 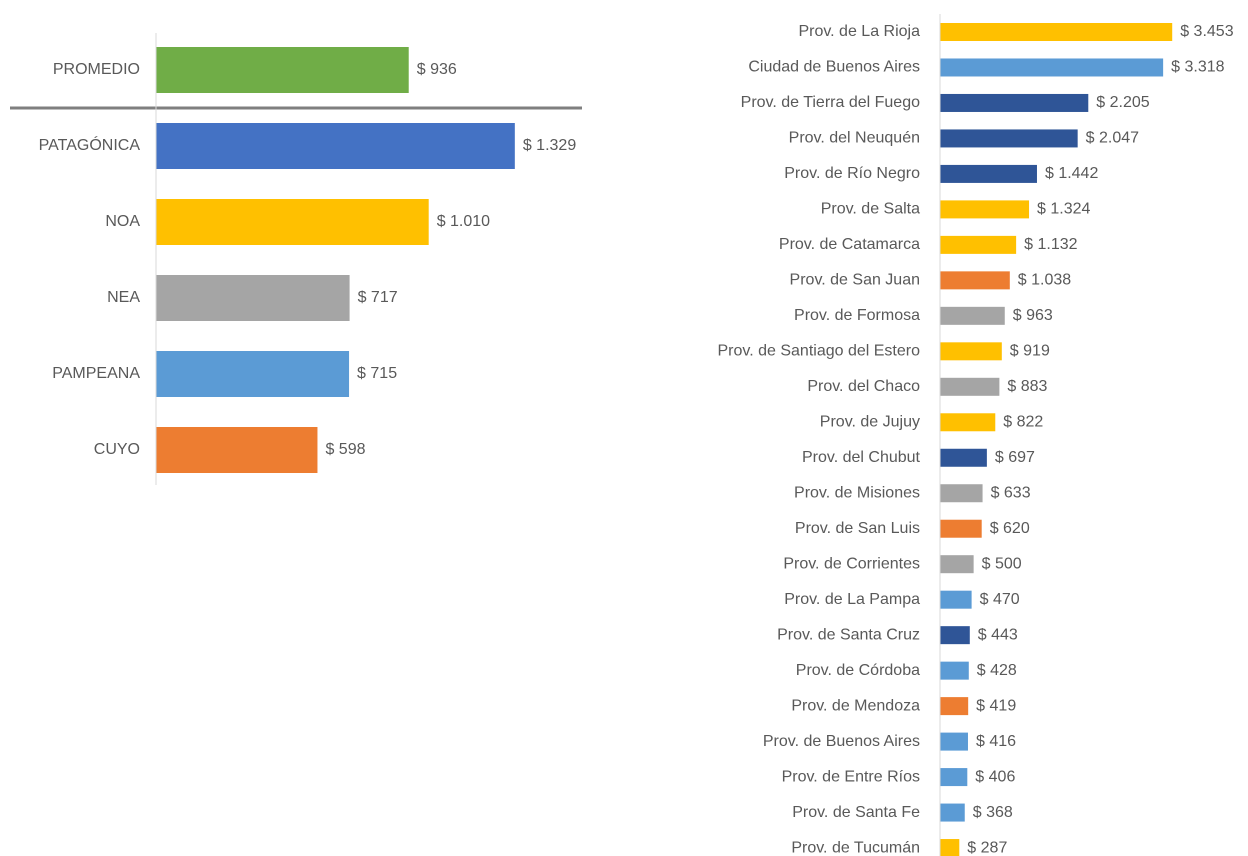 I want to click on category-label: Prov. de La Pampa, so click(x=852, y=599).